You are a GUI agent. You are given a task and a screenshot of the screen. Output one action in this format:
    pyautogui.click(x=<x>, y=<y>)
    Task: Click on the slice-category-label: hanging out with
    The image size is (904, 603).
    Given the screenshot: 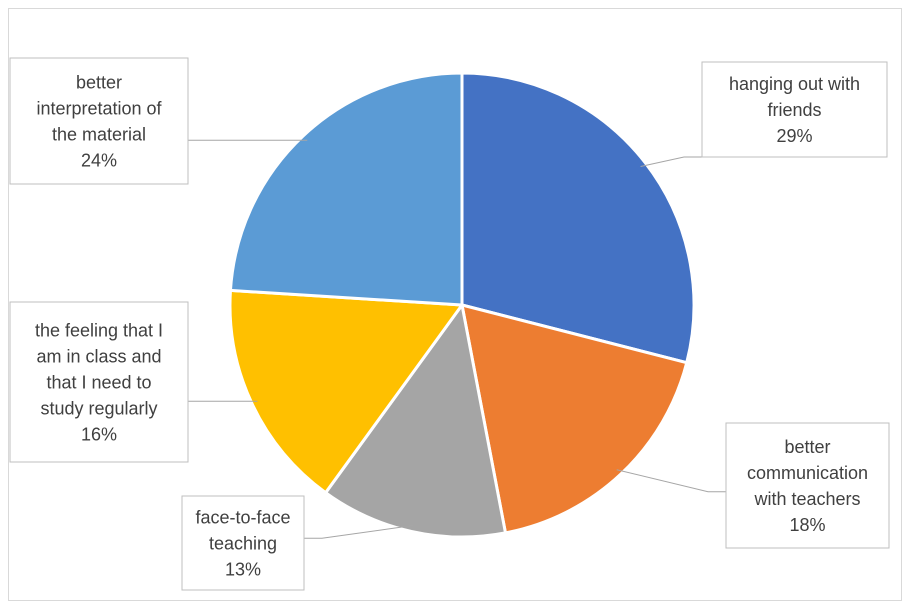 What is the action you would take?
    pyautogui.click(x=794, y=84)
    